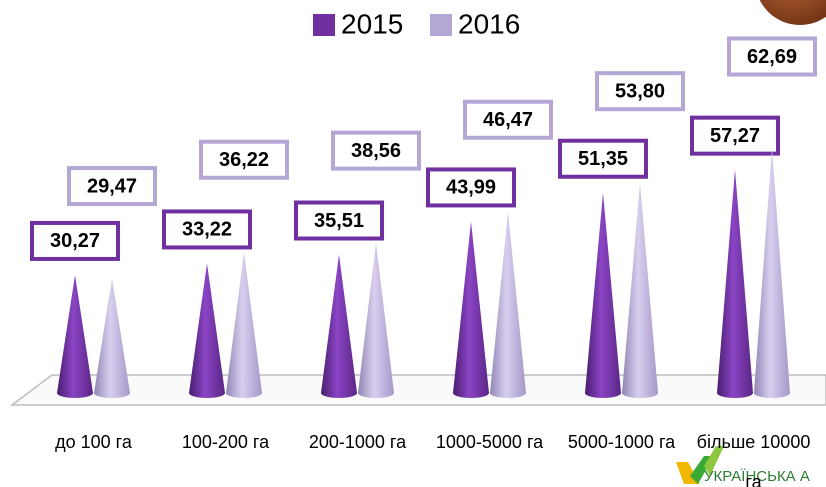 This screenshot has width=826, height=487. Describe the element at coordinates (372, 23) in the screenshot. I see `legend-label: 2015` at that location.